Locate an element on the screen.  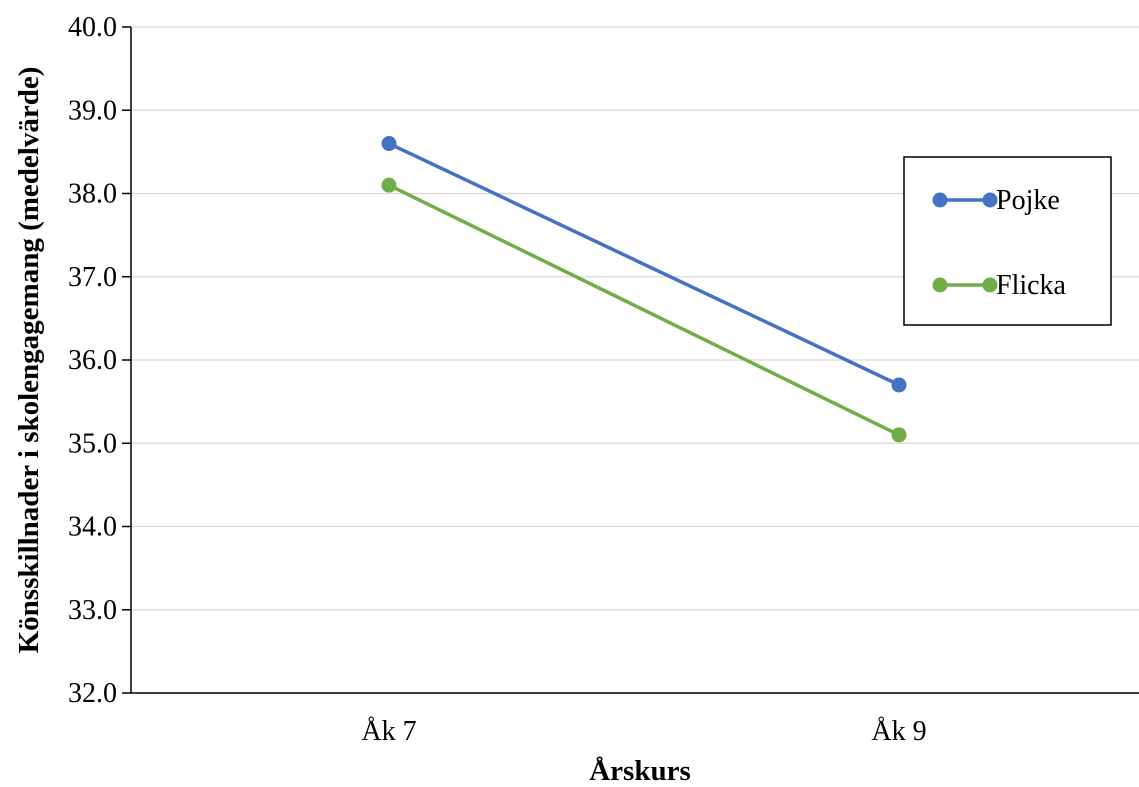
legend-items: Pojke Flicka is located at coordinates (999, 243).